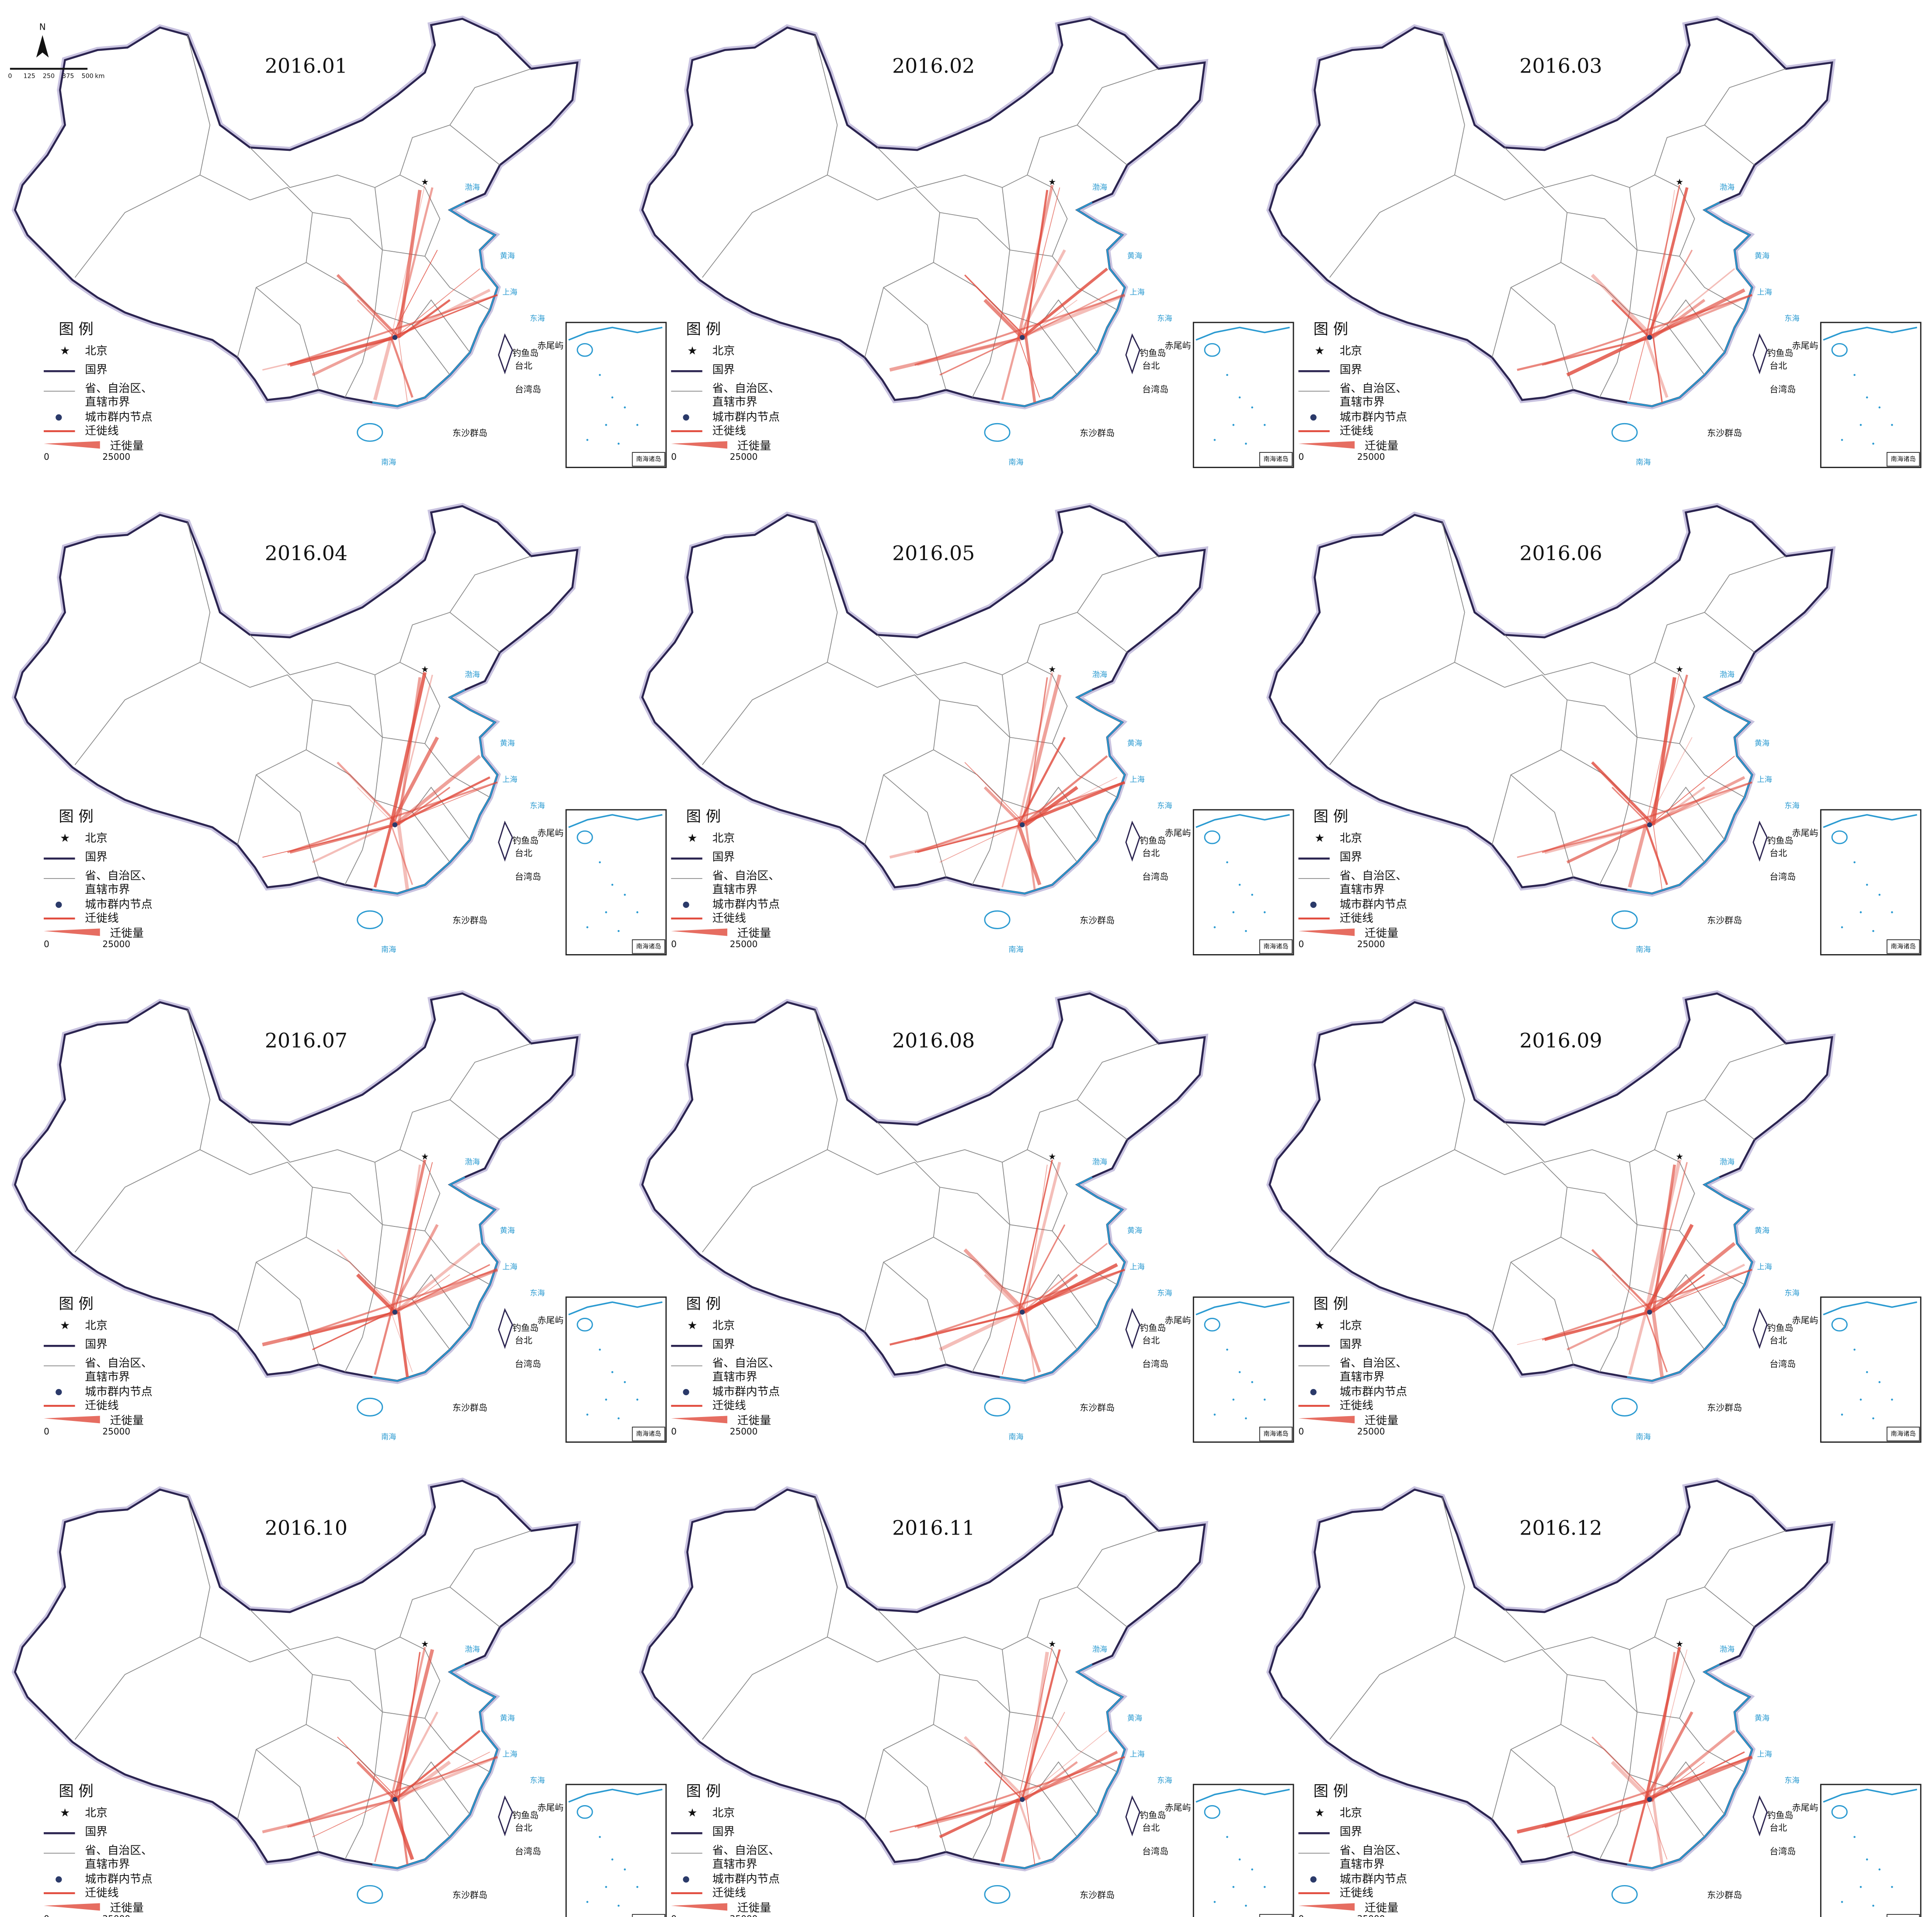  Describe the element at coordinates (1242, 1796) in the screenshot. I see `inset-coast` at that location.